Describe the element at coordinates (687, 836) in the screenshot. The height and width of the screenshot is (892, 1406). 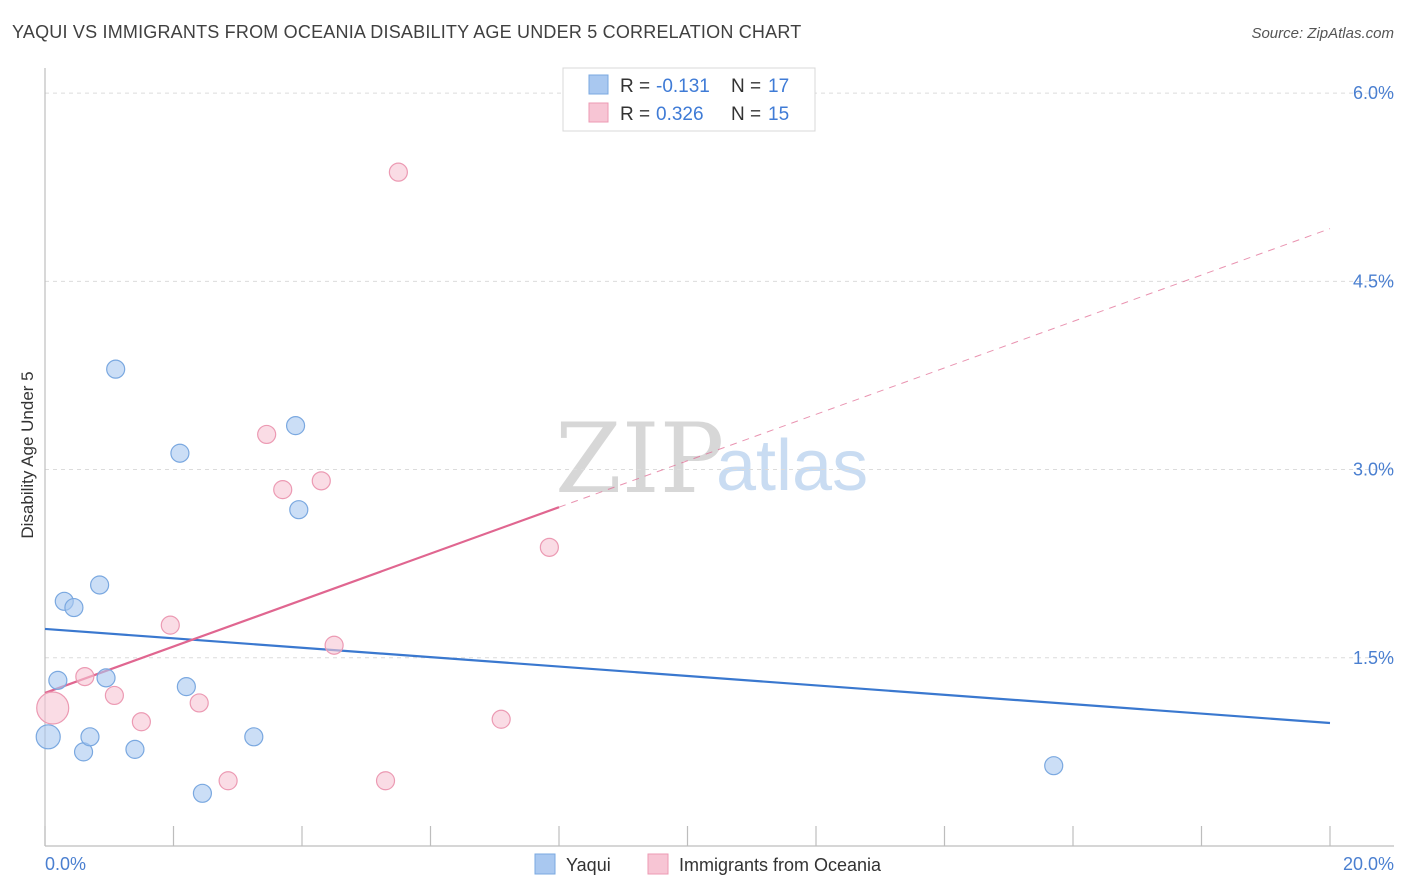
I see `x-axis-ticks` at that location.